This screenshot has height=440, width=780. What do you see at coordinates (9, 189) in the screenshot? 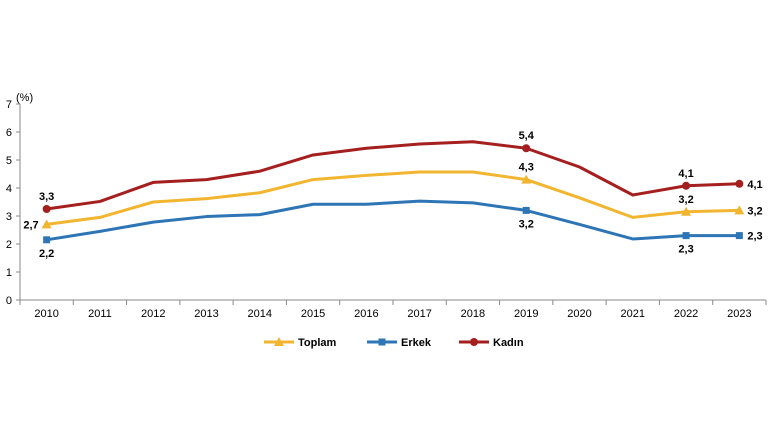
I see `y-tick-label: 4` at bounding box center [9, 189].